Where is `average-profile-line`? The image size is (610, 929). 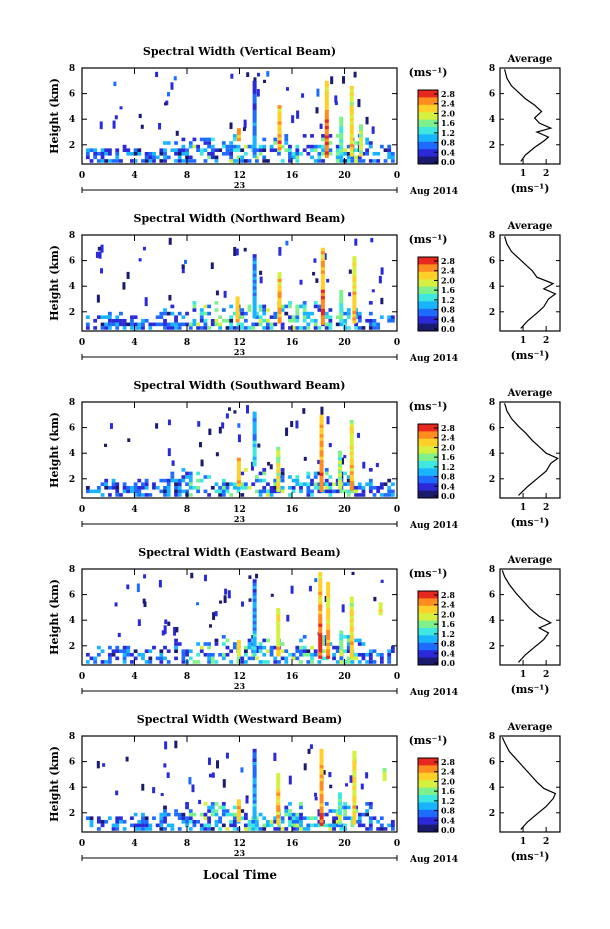 average-profile-line is located at coordinates (527, 616).